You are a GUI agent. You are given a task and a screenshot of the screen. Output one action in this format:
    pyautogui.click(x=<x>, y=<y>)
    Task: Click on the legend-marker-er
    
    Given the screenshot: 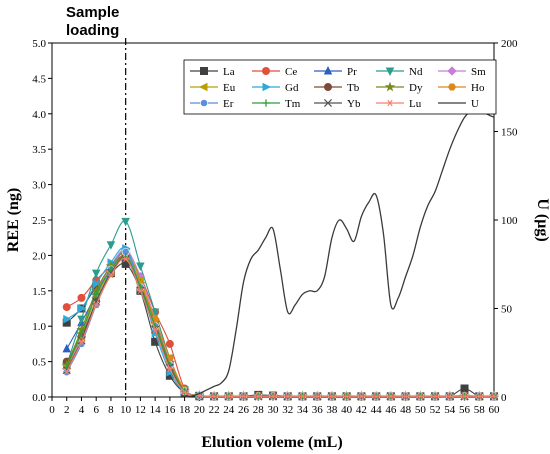 What is the action you would take?
    pyautogui.click(x=204, y=103)
    